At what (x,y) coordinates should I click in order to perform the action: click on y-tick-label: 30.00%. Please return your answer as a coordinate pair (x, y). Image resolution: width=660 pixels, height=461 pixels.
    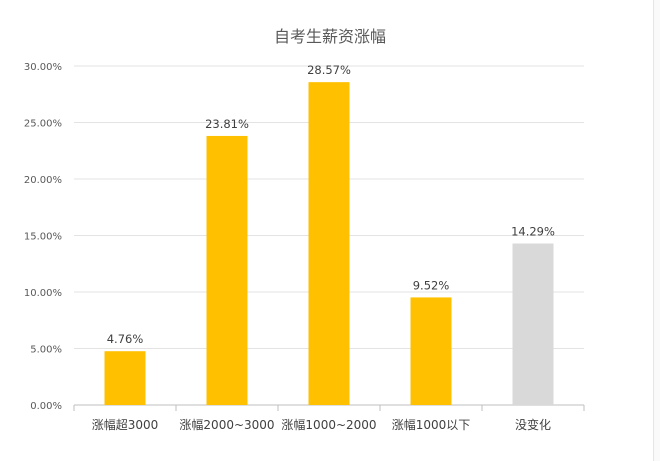
    Looking at the image, I should click on (43, 67).